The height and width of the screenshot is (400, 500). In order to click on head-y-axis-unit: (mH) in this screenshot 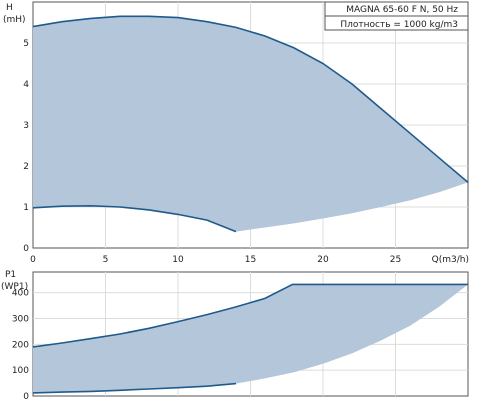, I will do `click(14, 20)`.